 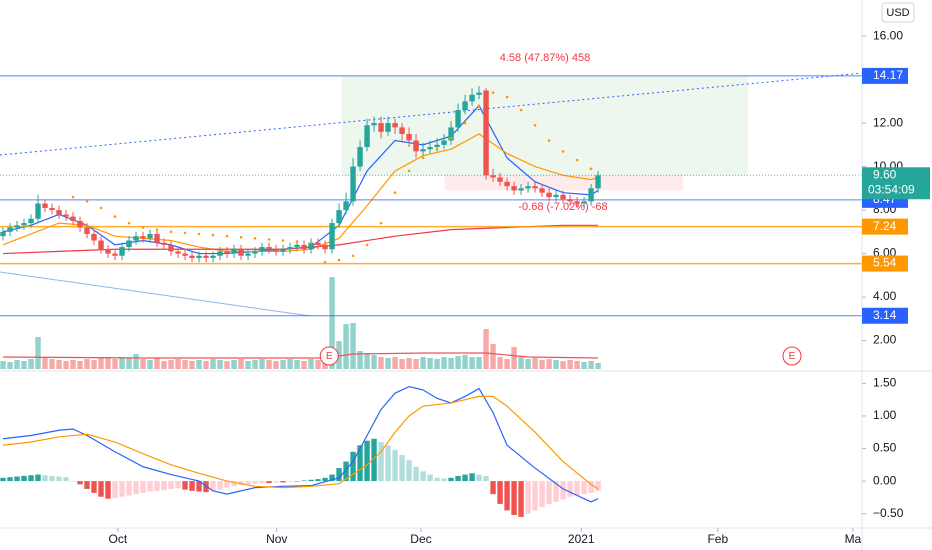 I want to click on y-tick-label: 12.00, so click(x=888, y=122).